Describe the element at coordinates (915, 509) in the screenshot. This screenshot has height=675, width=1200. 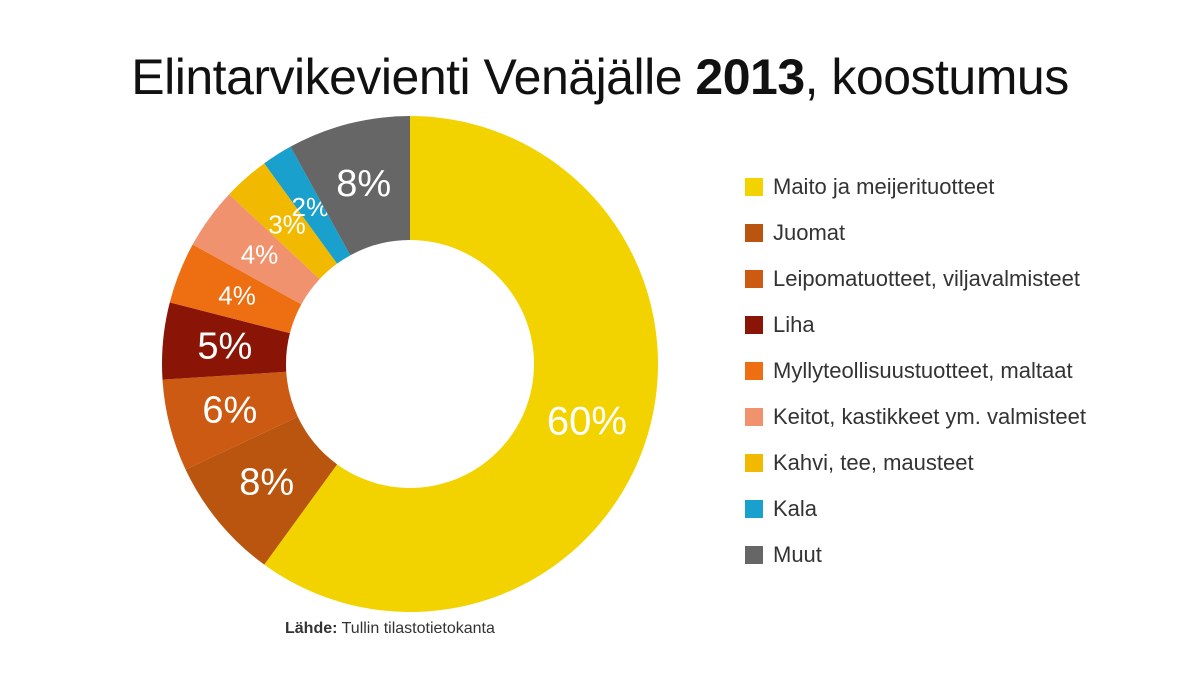
I see `legend-item: Kala` at that location.